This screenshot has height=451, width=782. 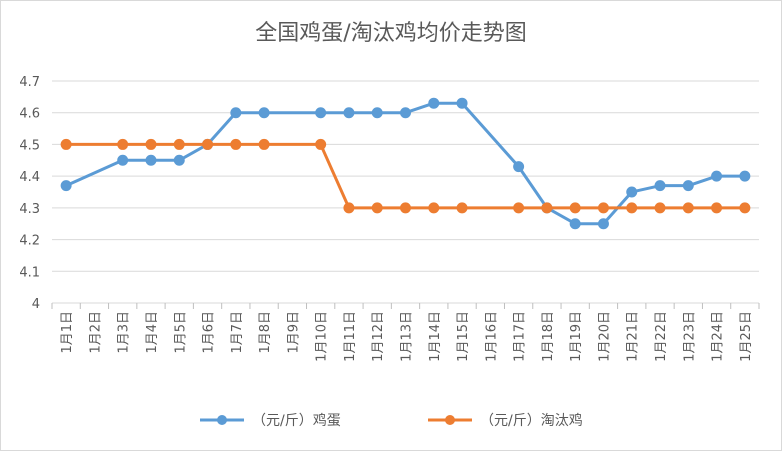 I want to click on x-tick-label: 1月2日, so click(x=95, y=332).